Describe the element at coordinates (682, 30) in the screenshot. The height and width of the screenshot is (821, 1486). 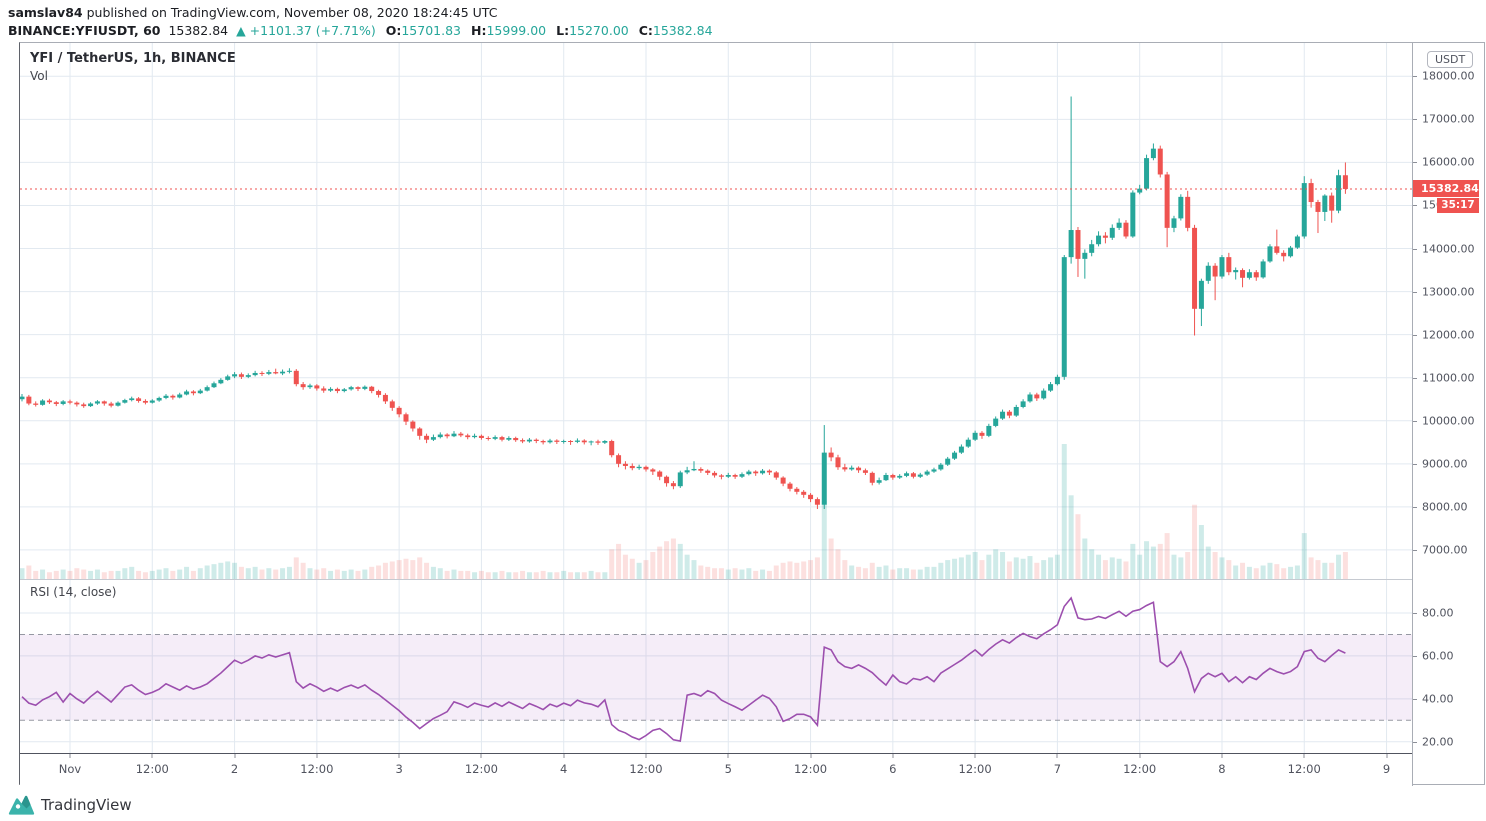
I see `close-value: 15382.84` at that location.